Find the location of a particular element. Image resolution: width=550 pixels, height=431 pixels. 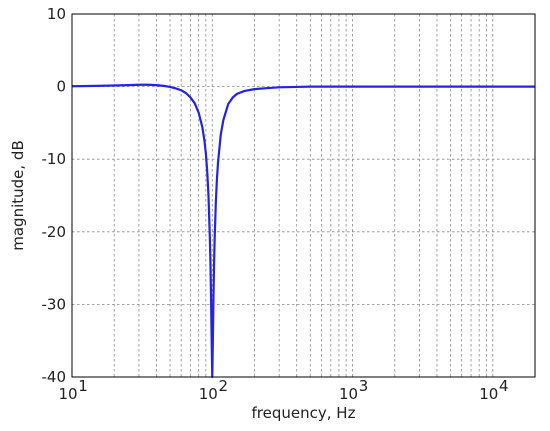

x-axis-label: frequency, Hz is located at coordinates (304, 413).